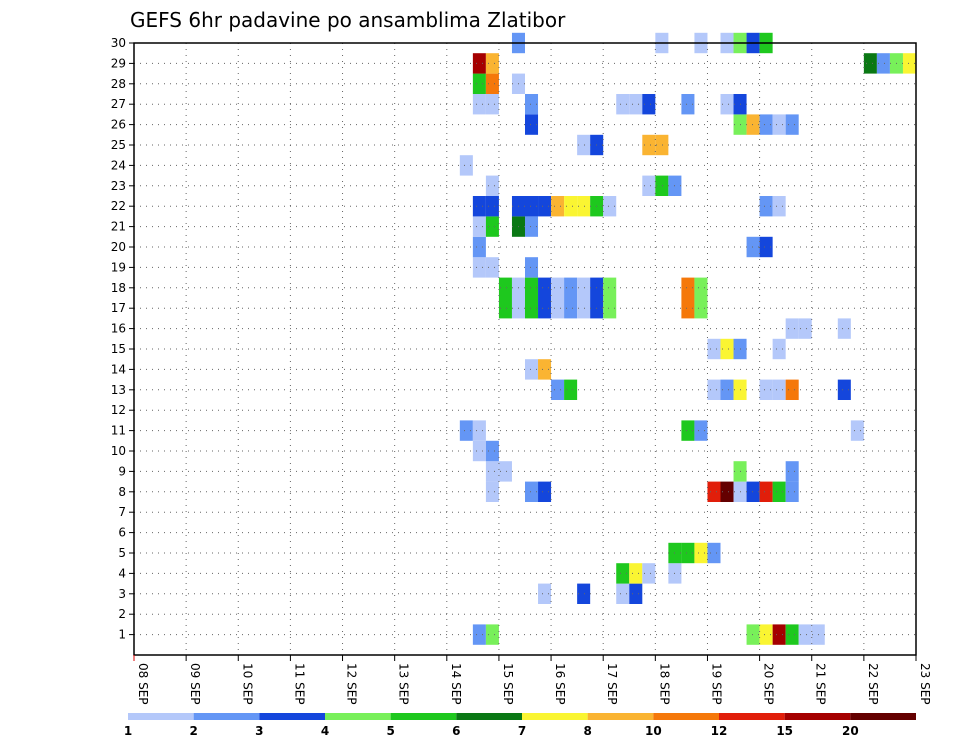  Describe the element at coordinates (612, 684) in the screenshot. I see `x-tick-label: 17 SEP` at that location.